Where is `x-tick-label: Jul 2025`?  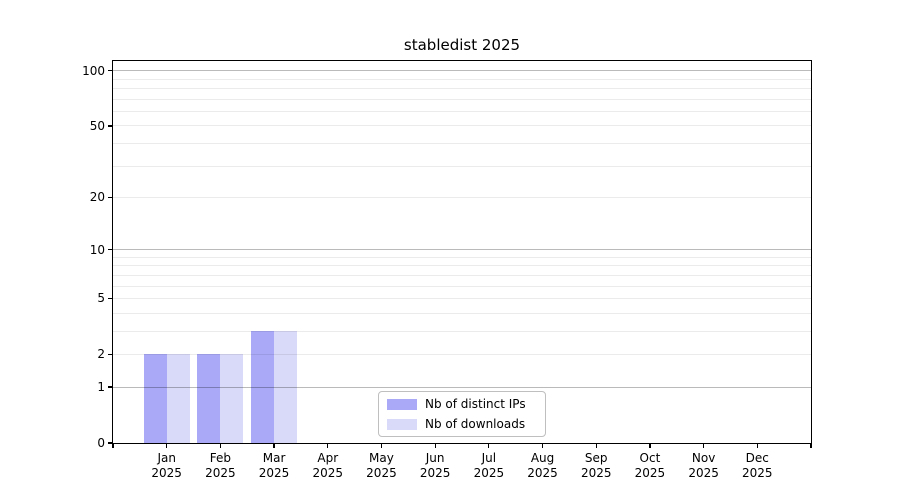
x-tick-label: Jul 2025 is located at coordinates (489, 466).